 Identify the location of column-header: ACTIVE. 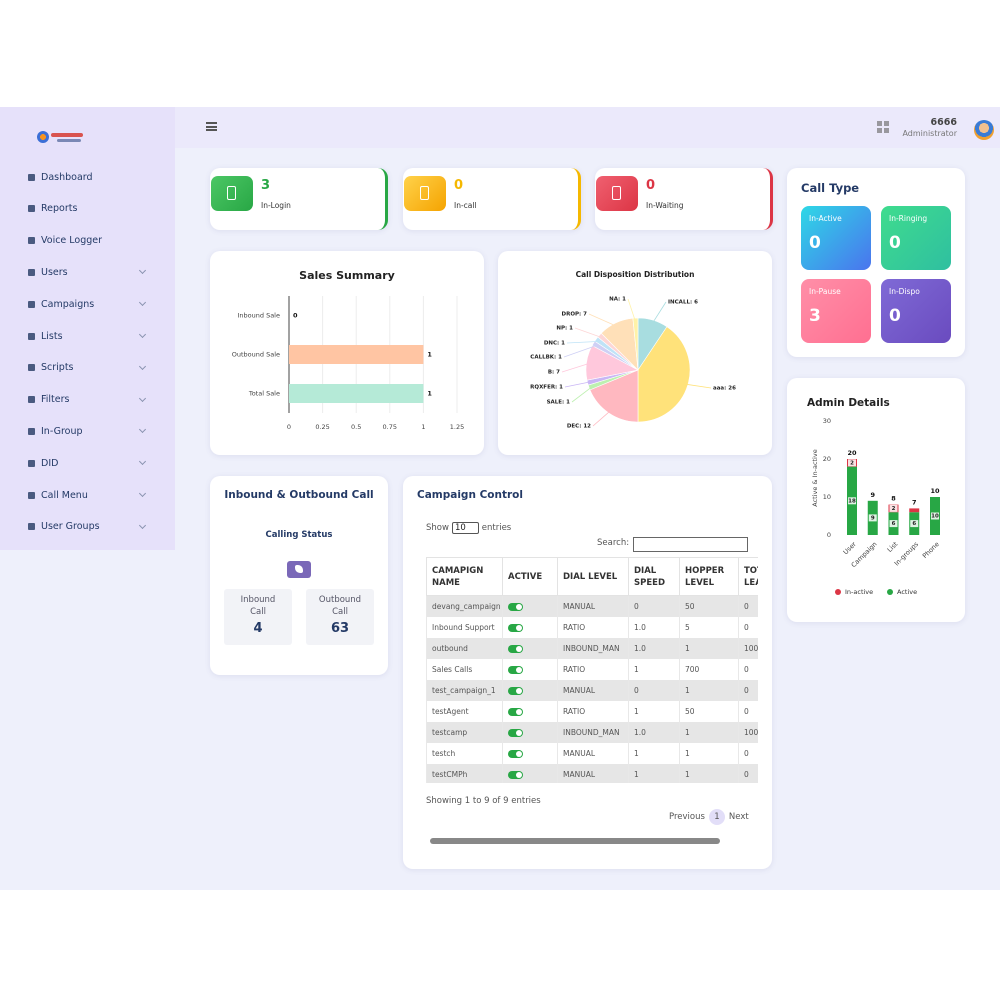
(530, 576).